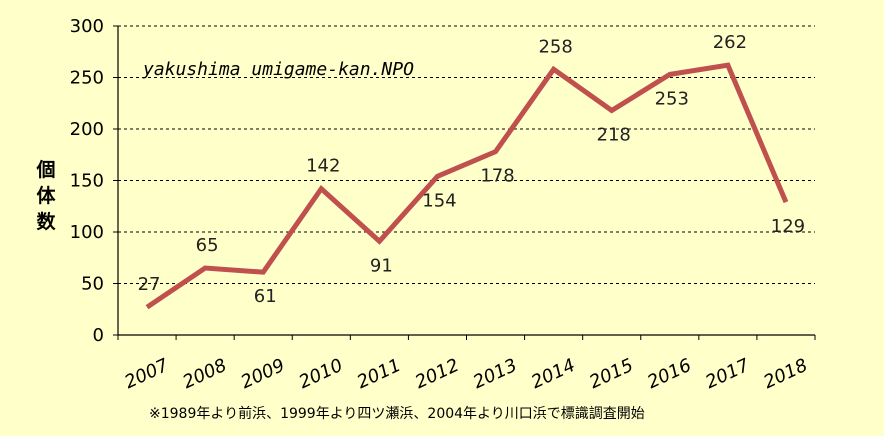  Describe the element at coordinates (87, 26) in the screenshot. I see `y-tick-label-300: 300` at that location.